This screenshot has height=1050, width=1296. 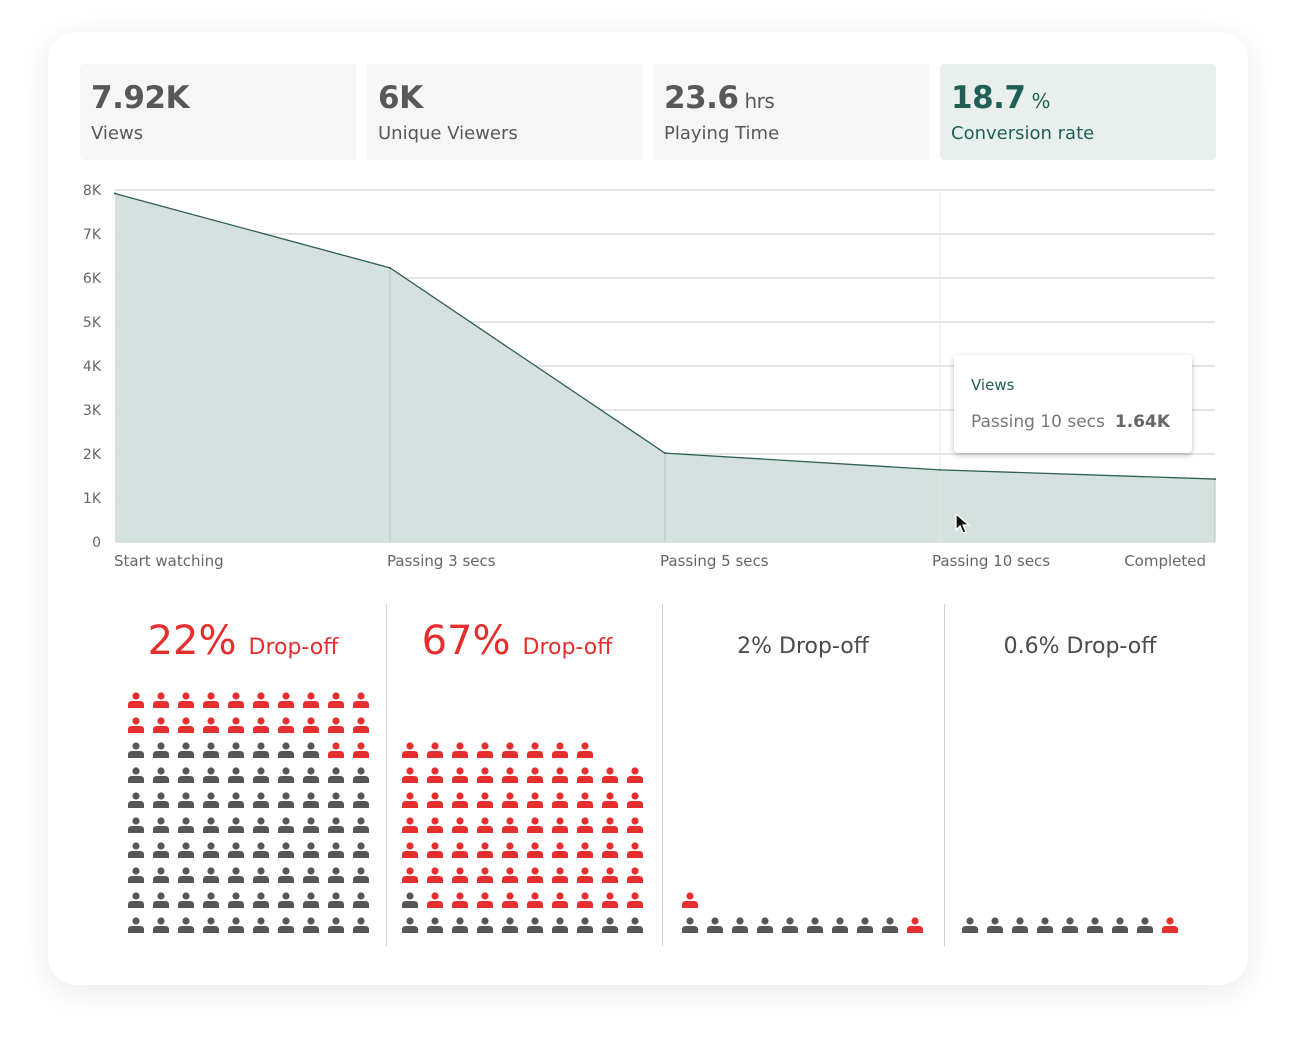 I want to click on tooltip-row: Passing 10 secs 1.64K, so click(x=1070, y=422).